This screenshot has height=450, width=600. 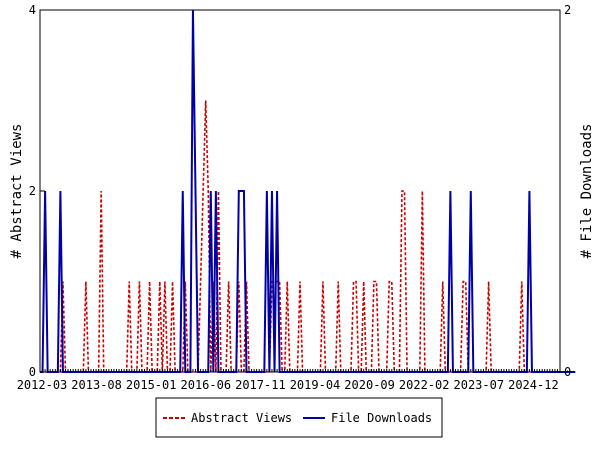 What do you see at coordinates (533, 385) in the screenshot?
I see `x-tick-label: 2024-12` at bounding box center [533, 385].